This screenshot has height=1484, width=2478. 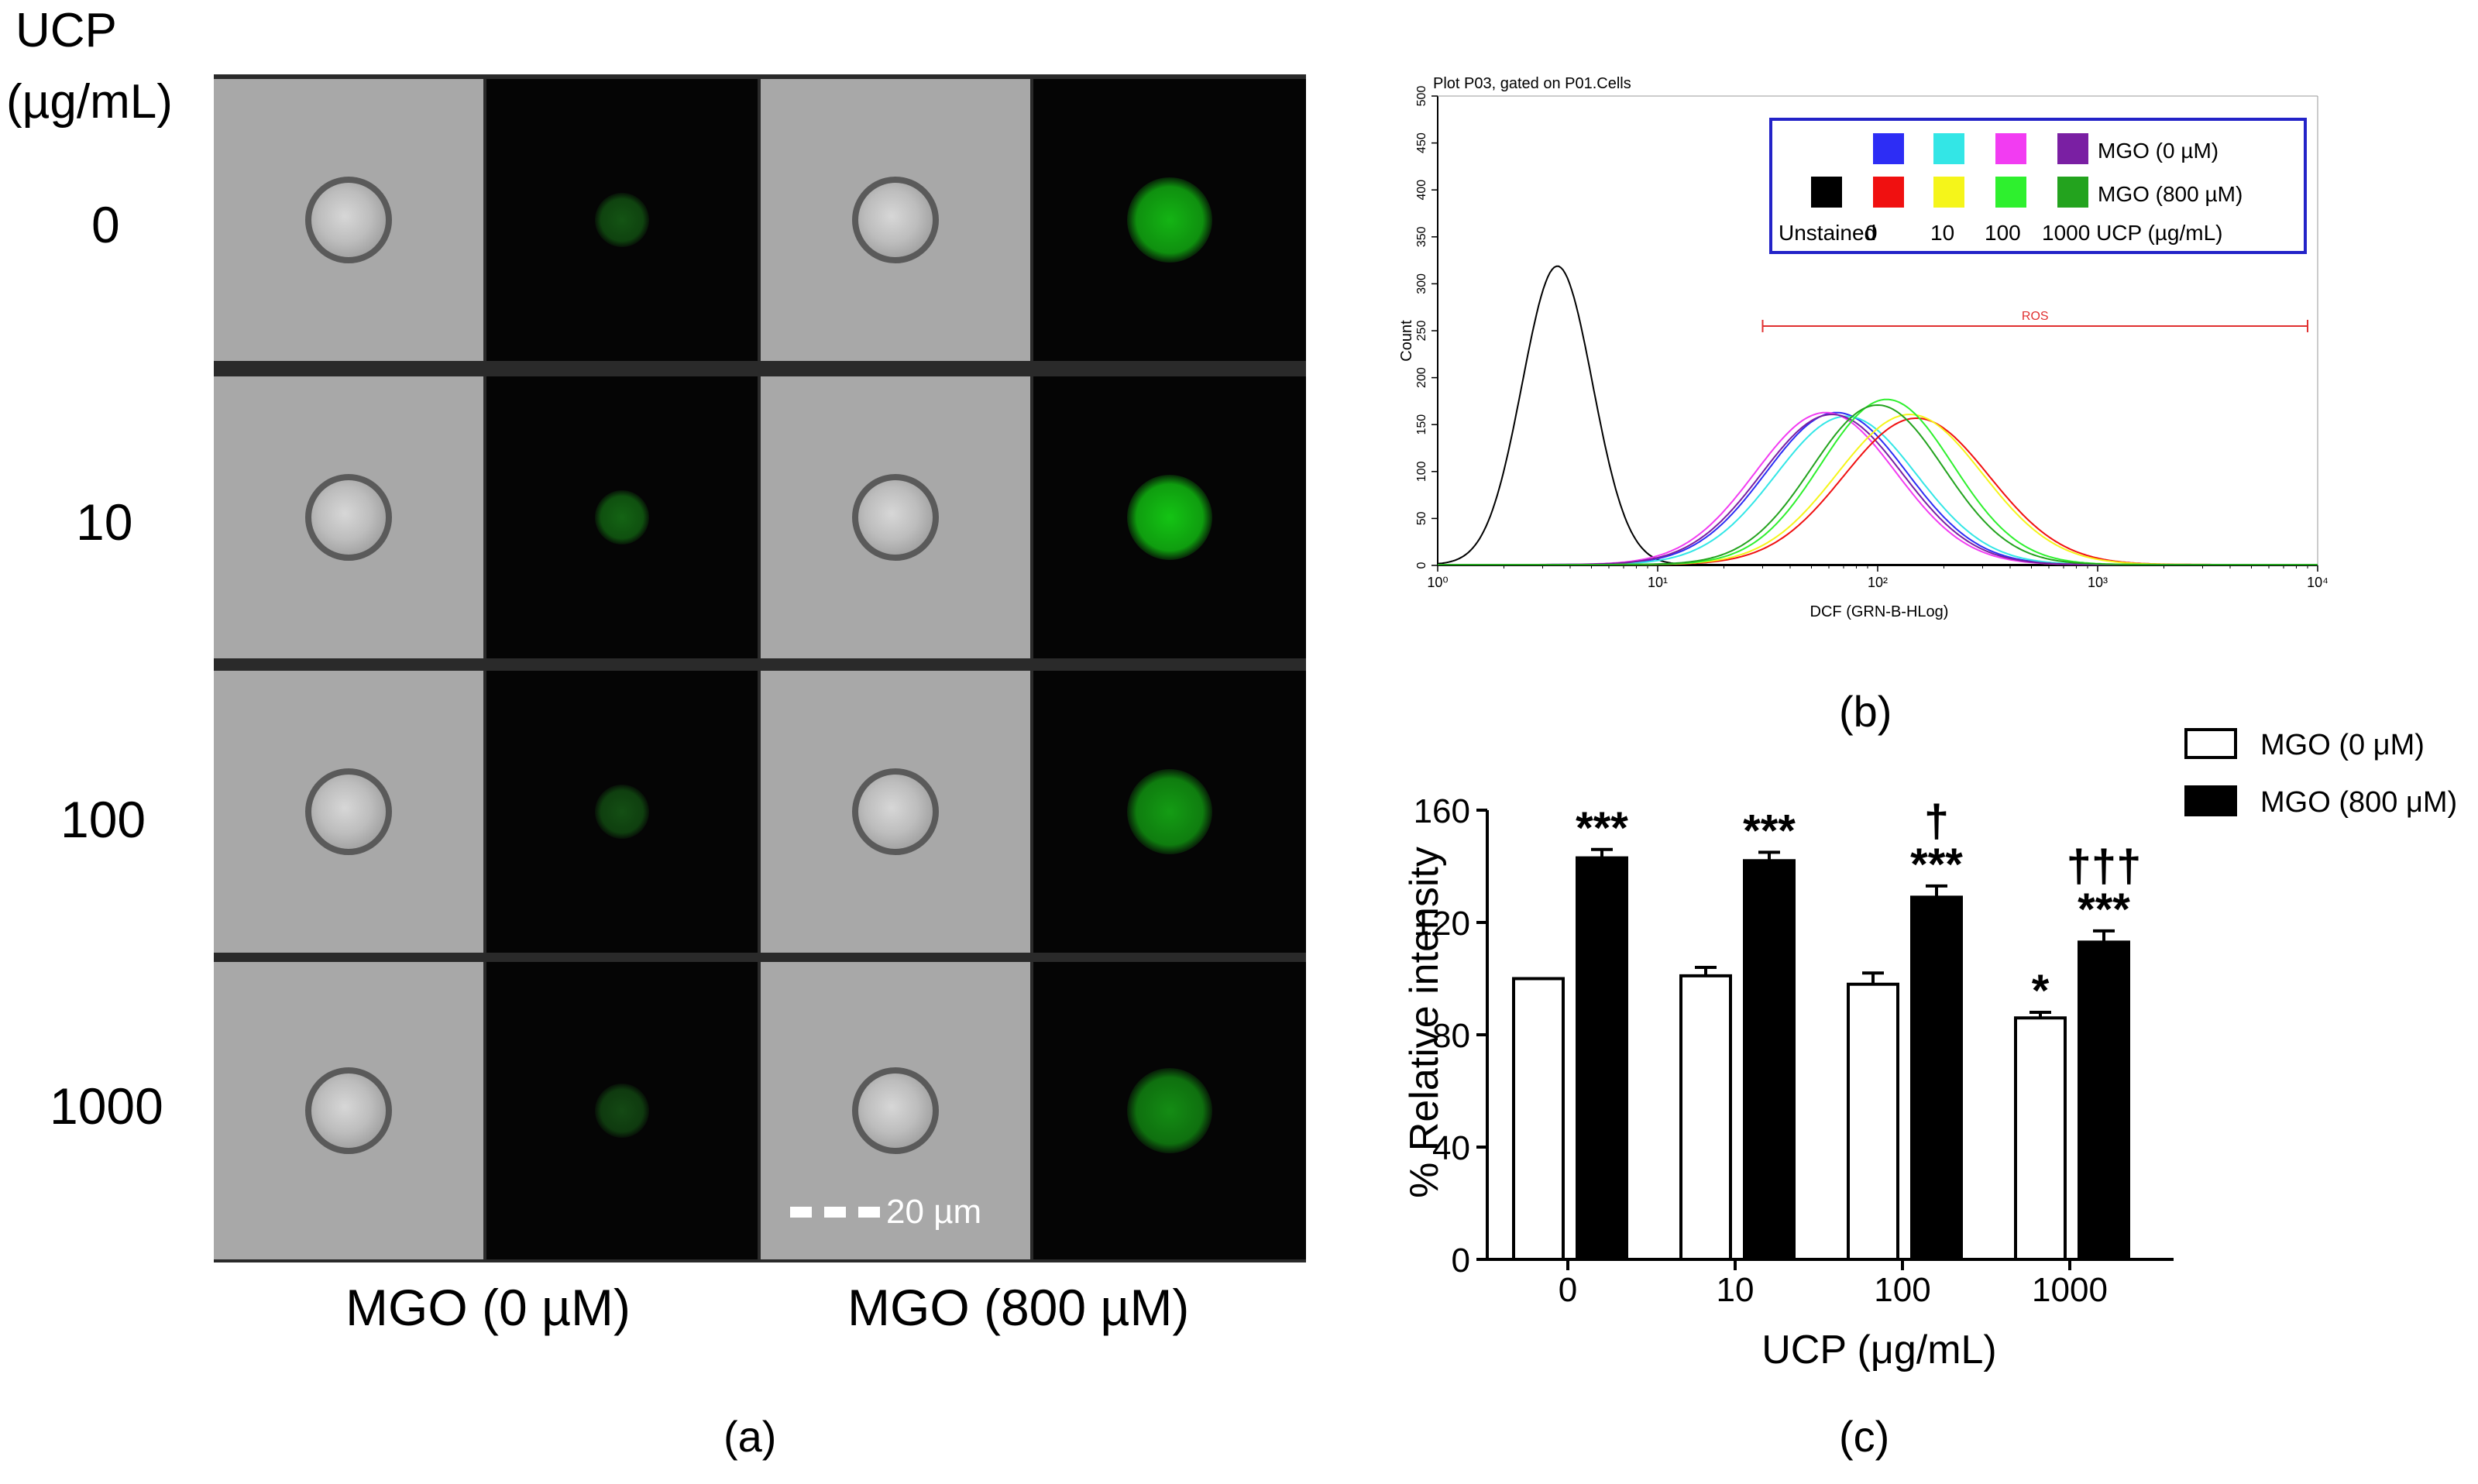 I want to click on histogram-legend-box, so click(x=2038, y=186).